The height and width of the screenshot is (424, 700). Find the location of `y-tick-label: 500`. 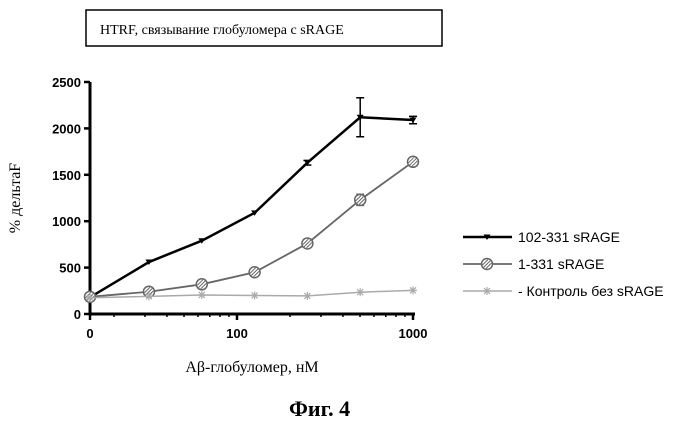

y-tick-label: 500 is located at coordinates (70, 268).